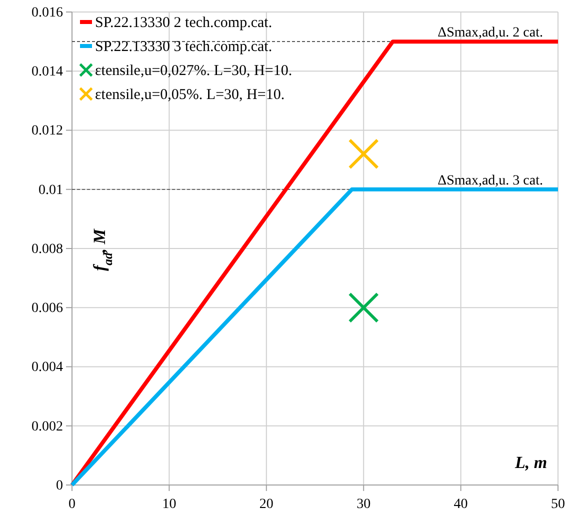 The image size is (569, 516). Describe the element at coordinates (266, 504) in the screenshot. I see `x-tick-label: 20` at that location.